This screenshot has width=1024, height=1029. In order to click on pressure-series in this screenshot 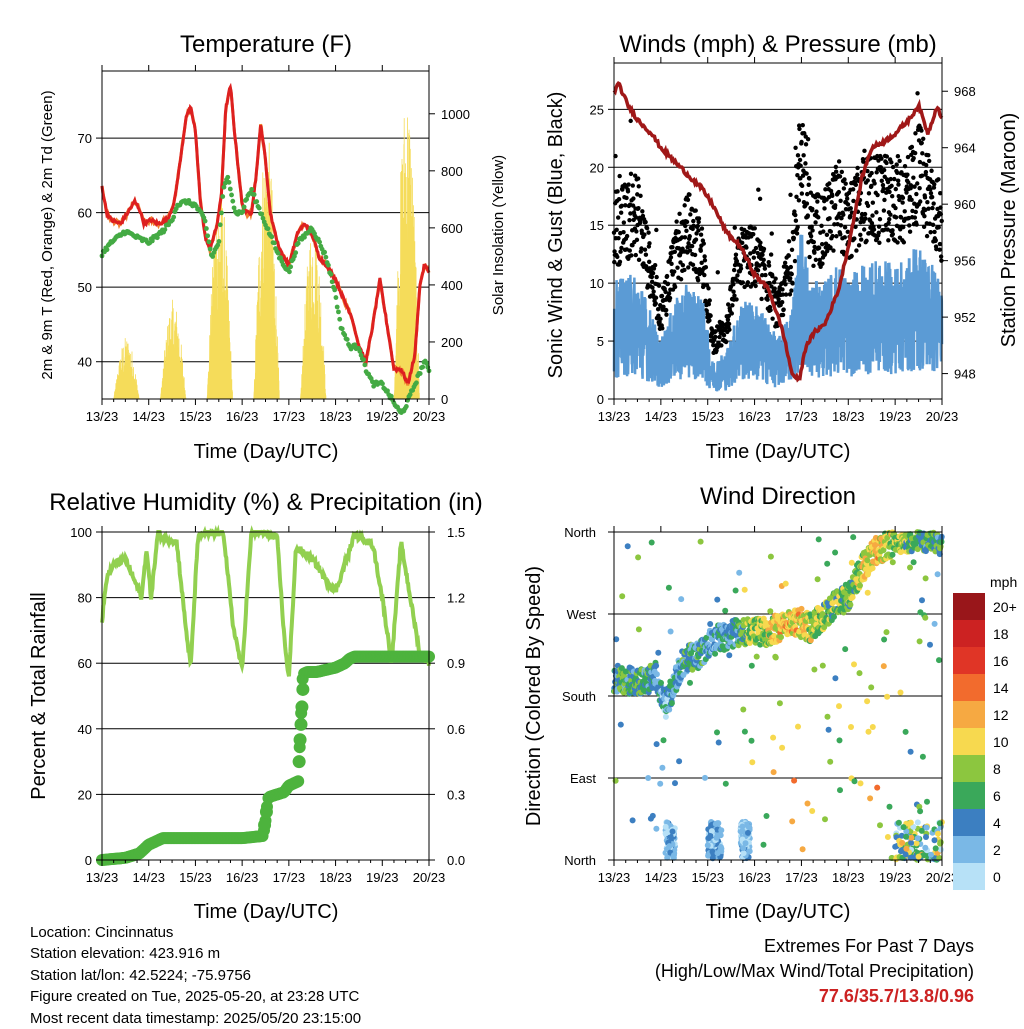, I will do `click(778, 232)`.